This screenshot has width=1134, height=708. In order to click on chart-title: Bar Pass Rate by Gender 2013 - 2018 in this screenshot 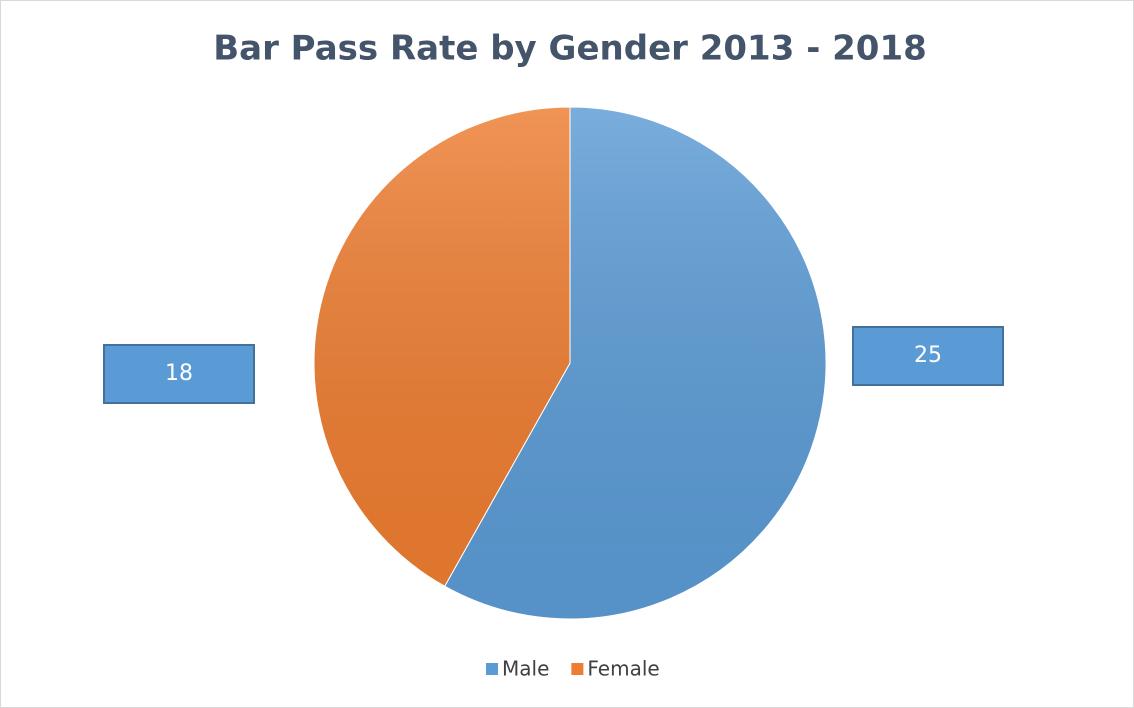, I will do `click(570, 49)`.